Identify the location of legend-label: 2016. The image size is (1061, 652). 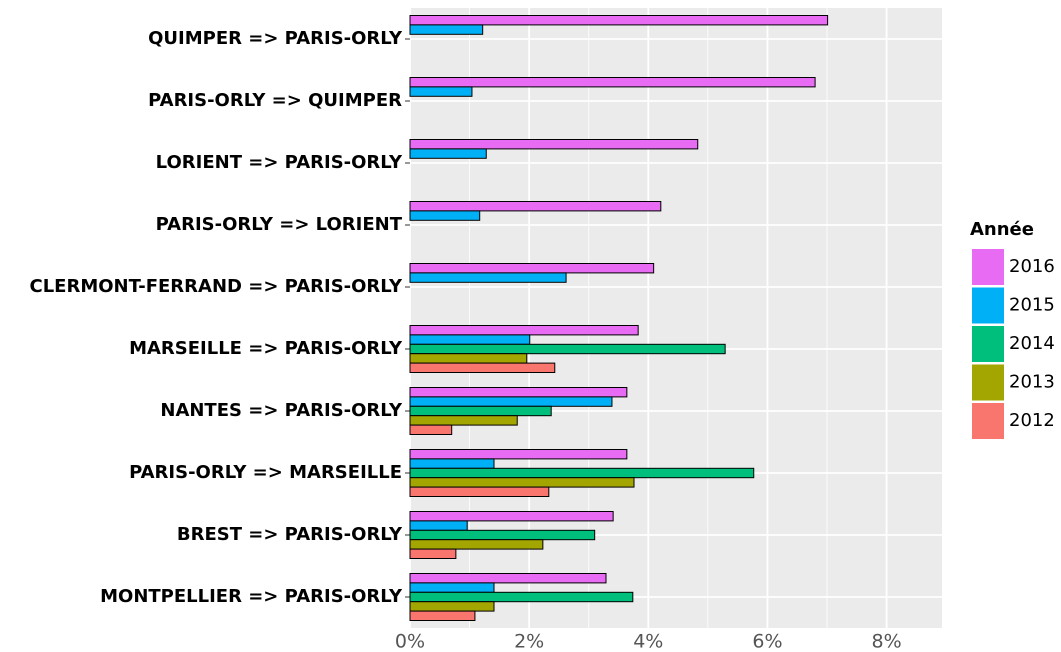
(1032, 266).